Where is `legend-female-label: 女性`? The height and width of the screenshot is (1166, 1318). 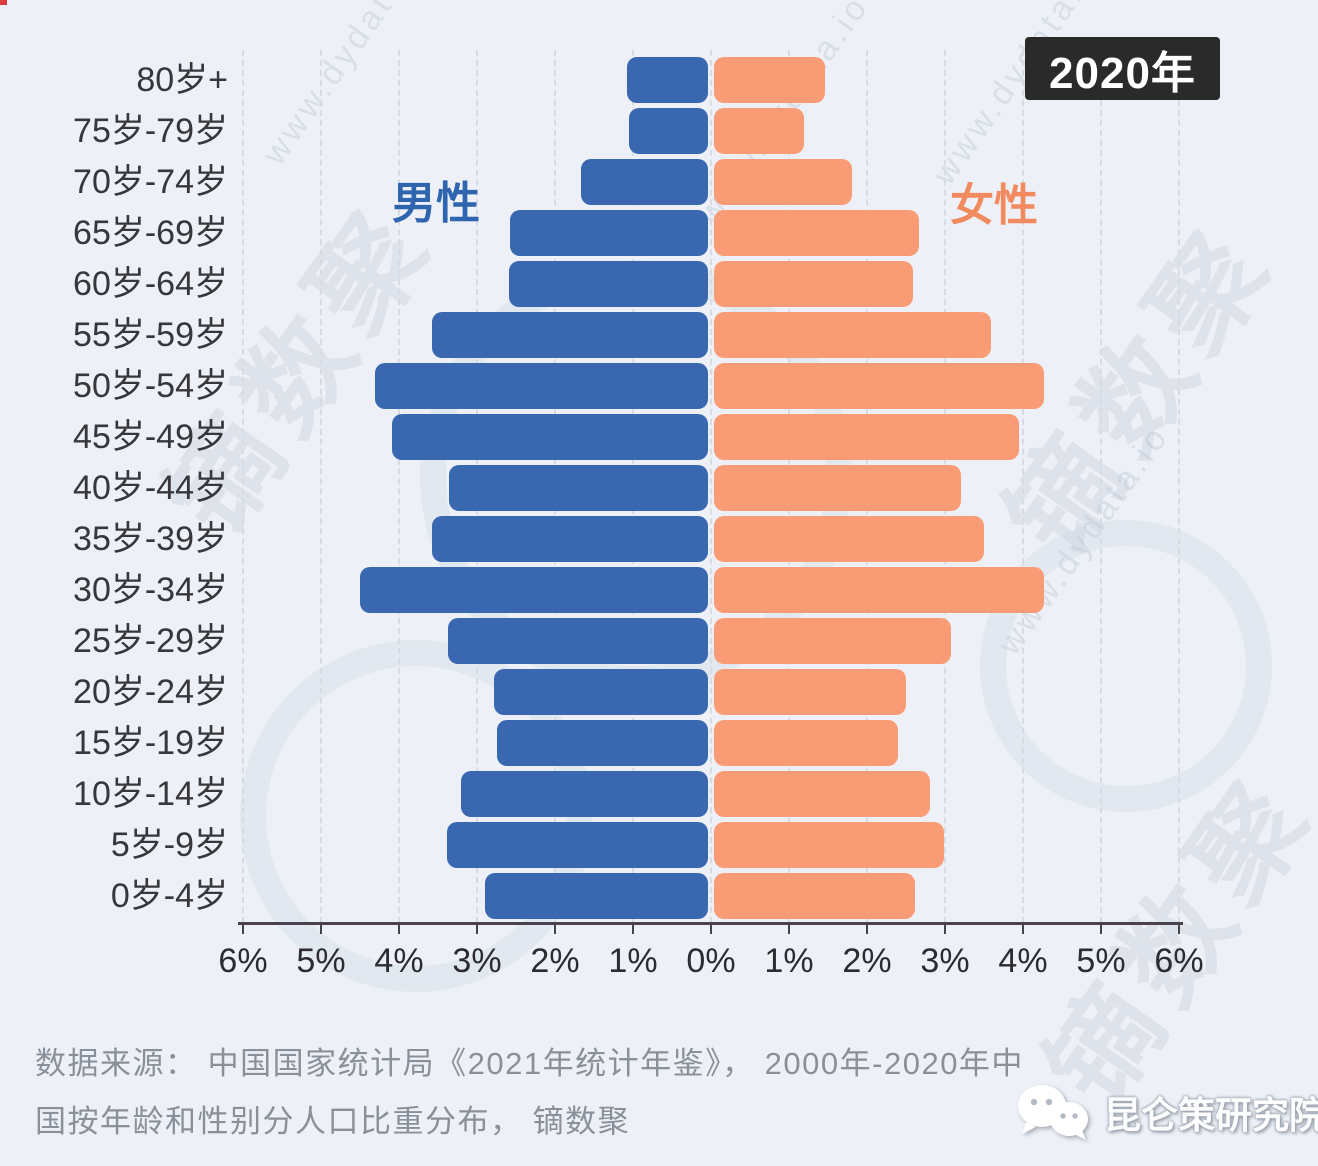
legend-female-label: 女性 is located at coordinates (994, 205).